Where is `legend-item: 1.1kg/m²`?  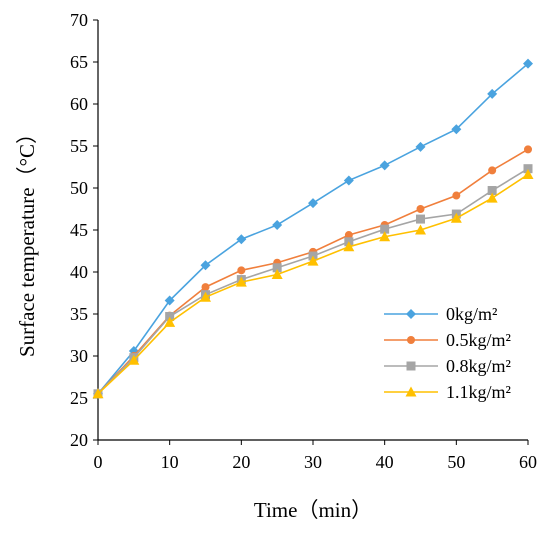 legend-item: 1.1kg/m² is located at coordinates (447, 392).